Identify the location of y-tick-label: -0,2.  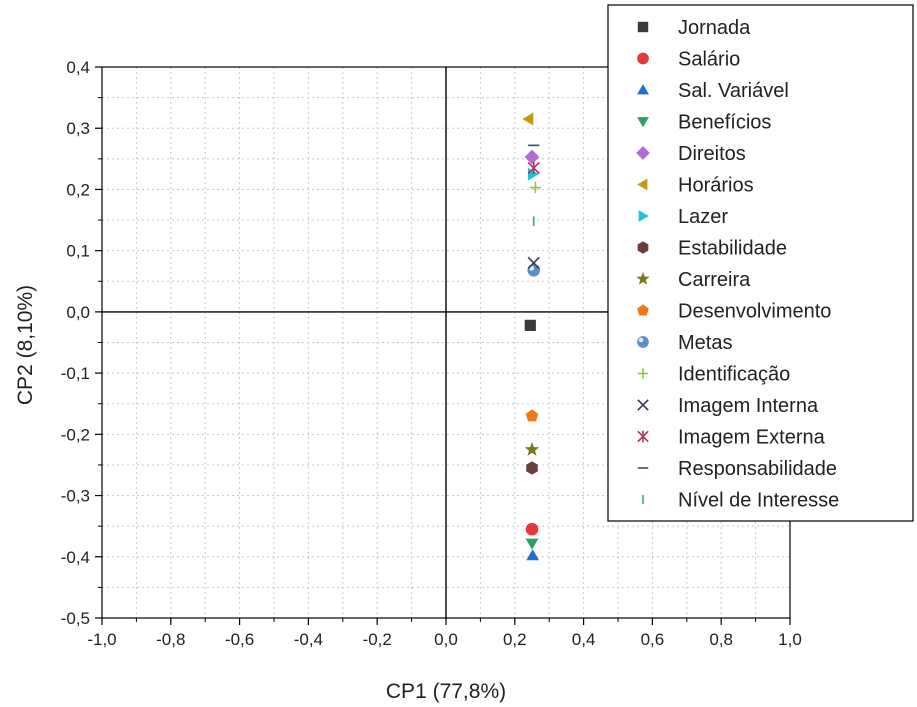
(75, 434).